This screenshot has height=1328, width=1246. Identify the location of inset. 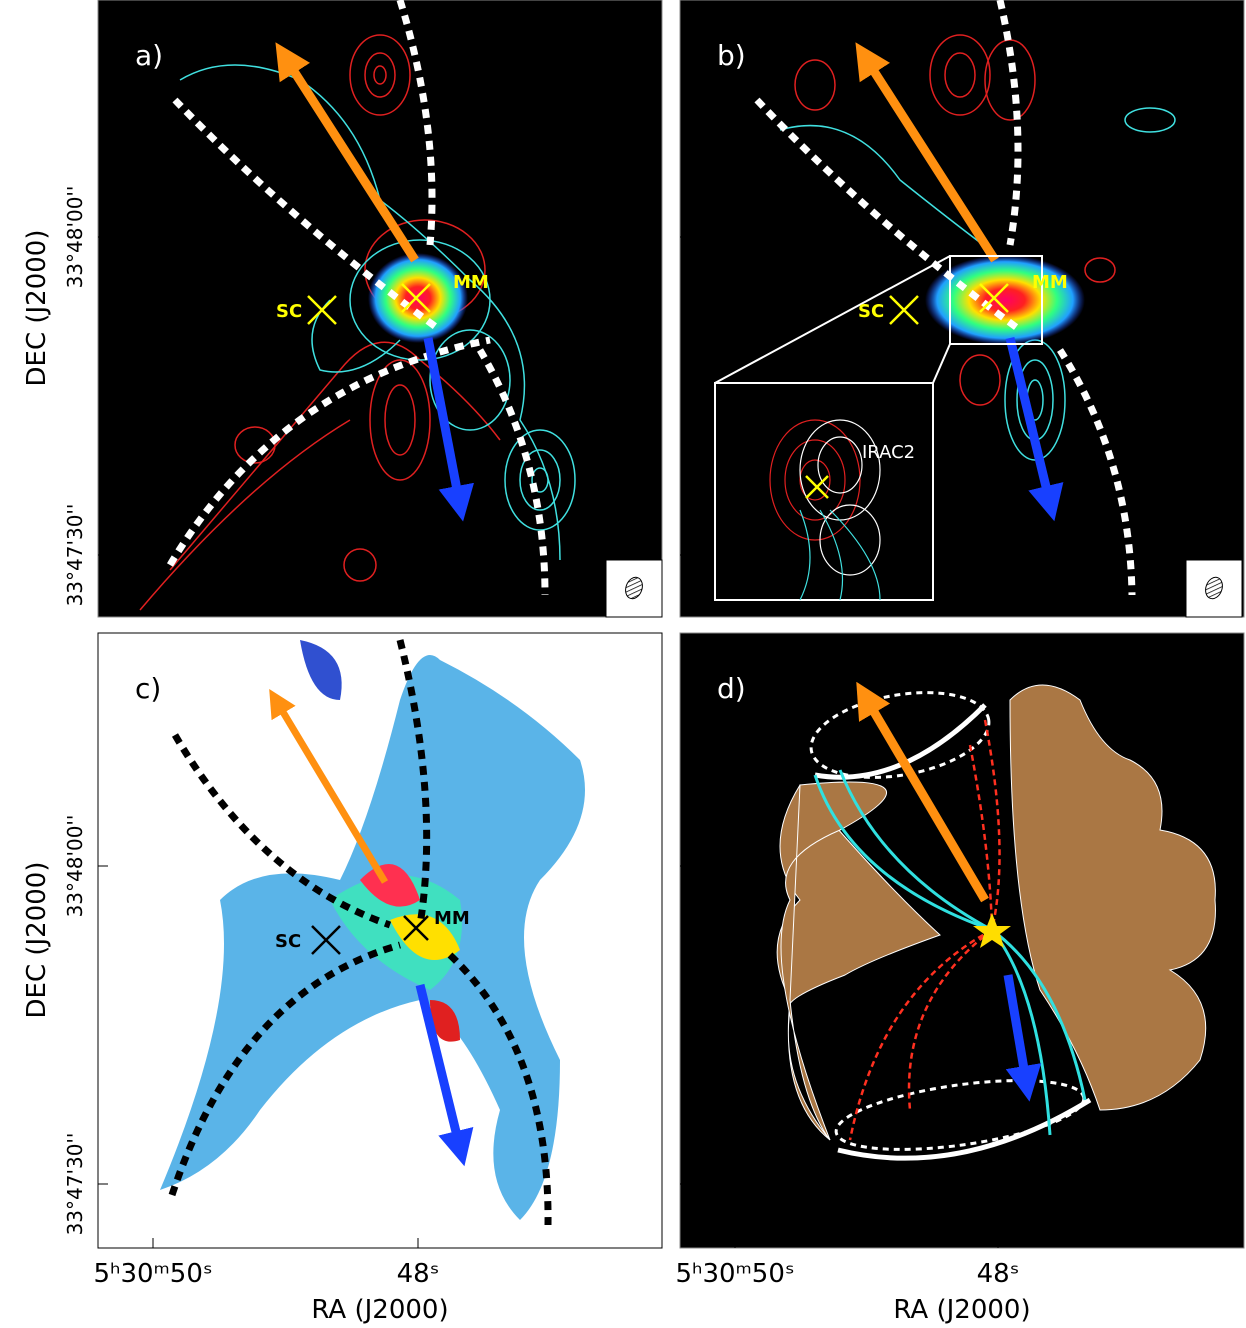
(824, 491).